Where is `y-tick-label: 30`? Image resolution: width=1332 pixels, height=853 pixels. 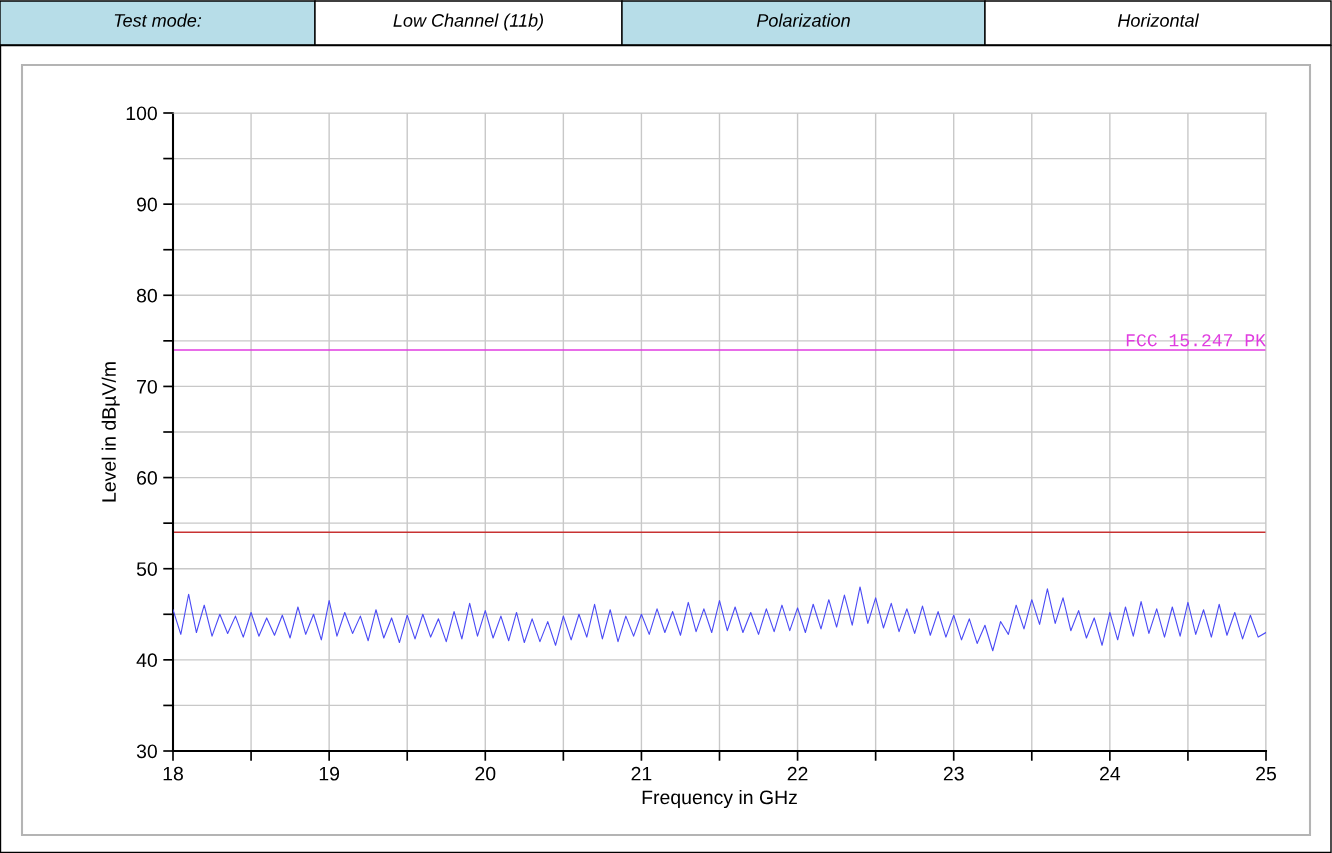
y-tick-label: 30 is located at coordinates (146, 751).